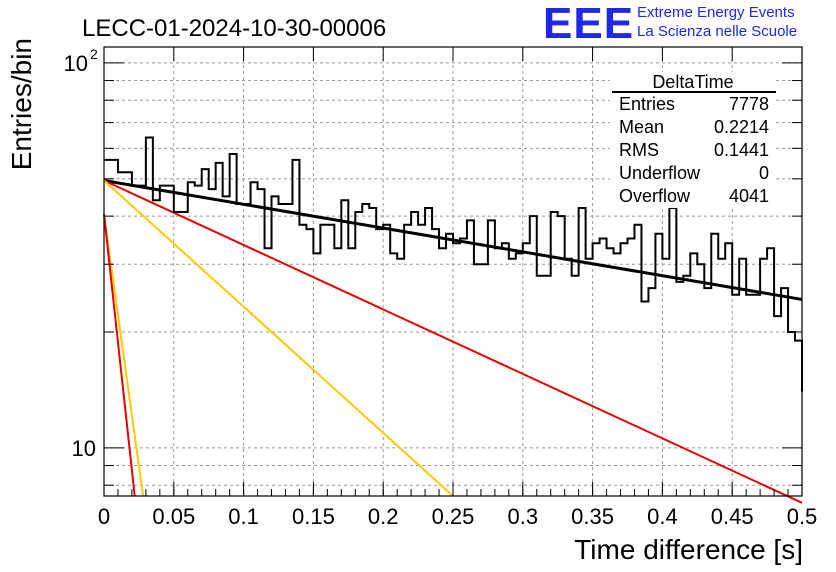  Describe the element at coordinates (655, 196) in the screenshot. I see `stats-label: Overflow` at that location.